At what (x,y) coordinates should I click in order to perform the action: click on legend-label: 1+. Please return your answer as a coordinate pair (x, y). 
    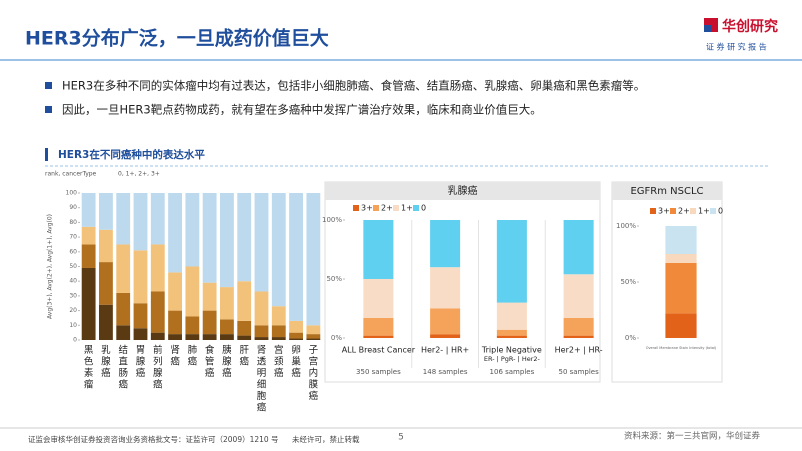
    Looking at the image, I should click on (407, 208).